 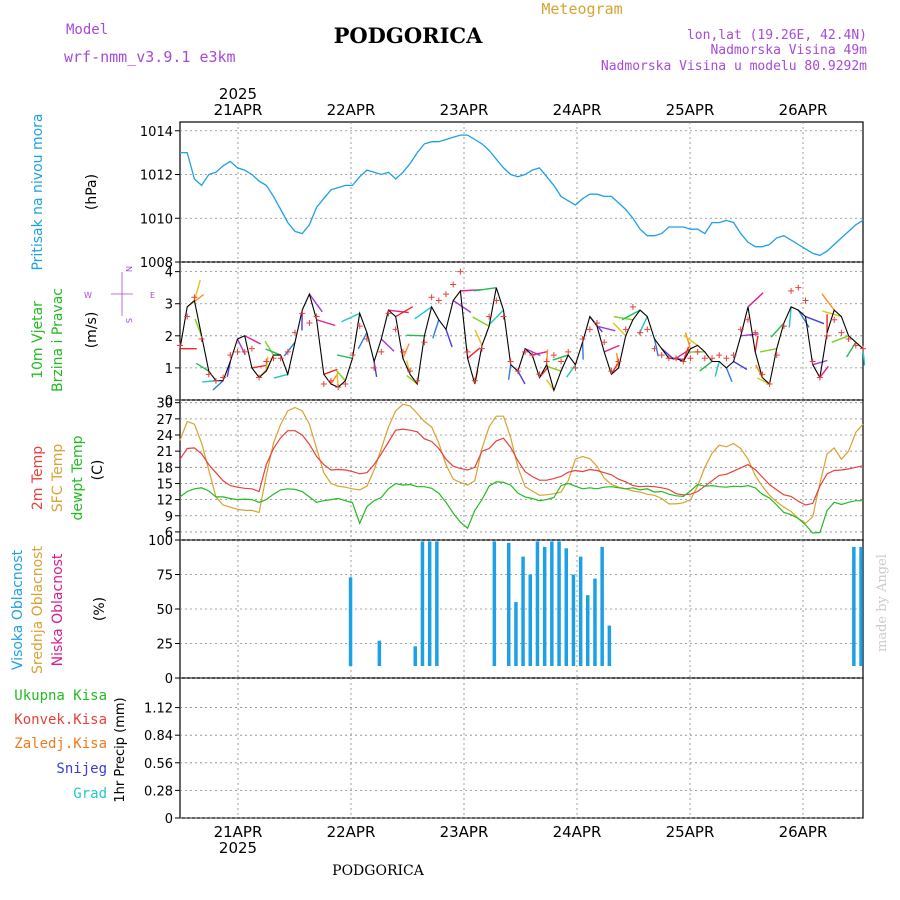 What do you see at coordinates (169, 533) in the screenshot?
I see `temp-tick-label: 6` at bounding box center [169, 533].